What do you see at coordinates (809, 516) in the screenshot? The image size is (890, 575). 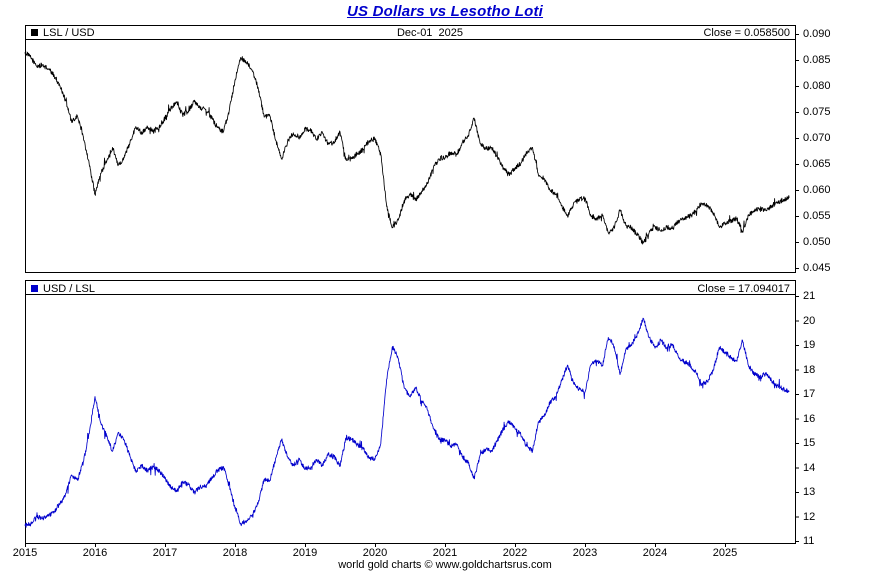 I see `y-tick-label: 12` at bounding box center [809, 516].